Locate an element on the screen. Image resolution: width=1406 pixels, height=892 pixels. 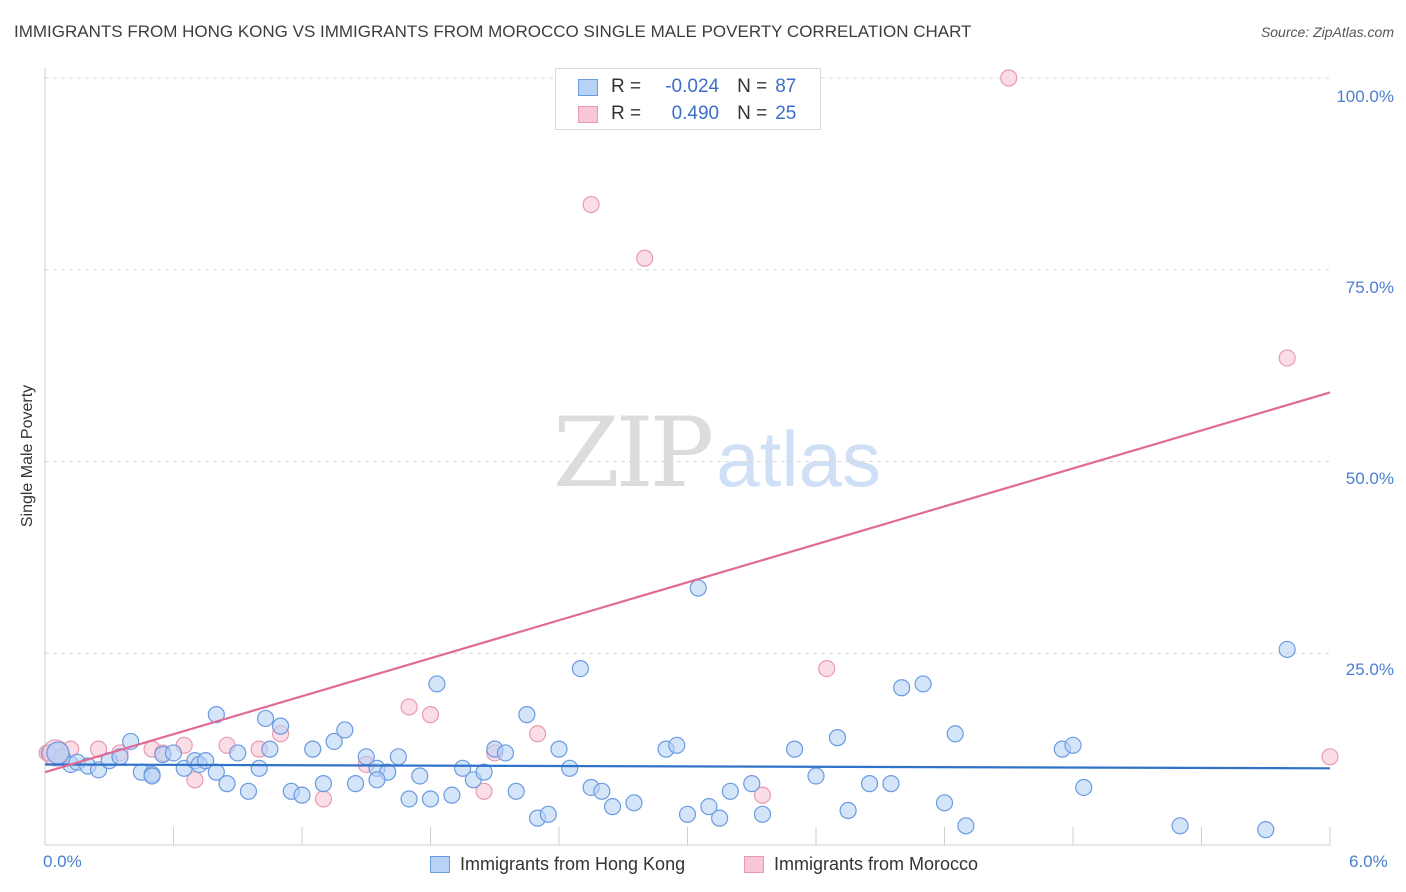
legend-r-value: 0.490 is located at coordinates (695, 113).